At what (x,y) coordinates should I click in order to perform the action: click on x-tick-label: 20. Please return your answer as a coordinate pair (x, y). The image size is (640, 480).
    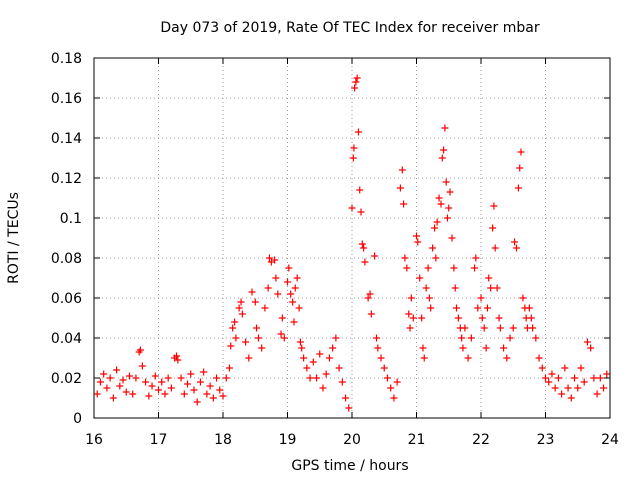
    Looking at the image, I should click on (352, 440).